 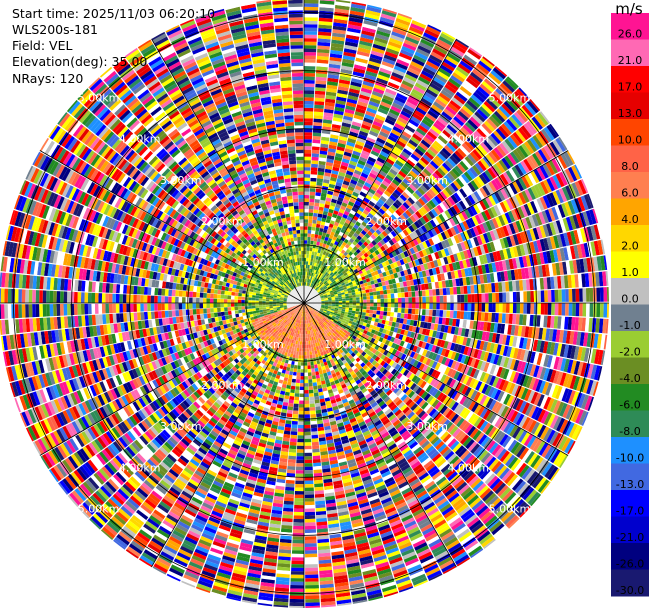 I want to click on colorbar-tick: -13.0, so click(x=630, y=484).